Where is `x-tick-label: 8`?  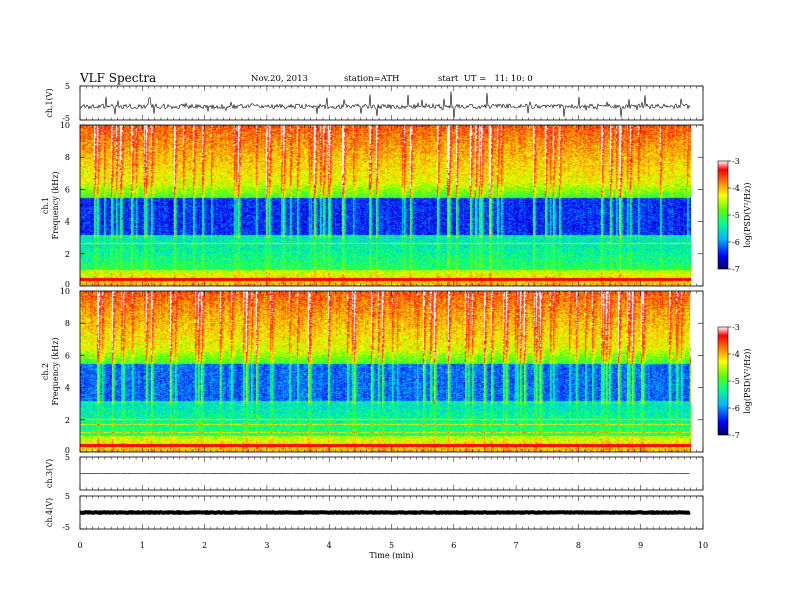 x-tick-label: 8 is located at coordinates (578, 545).